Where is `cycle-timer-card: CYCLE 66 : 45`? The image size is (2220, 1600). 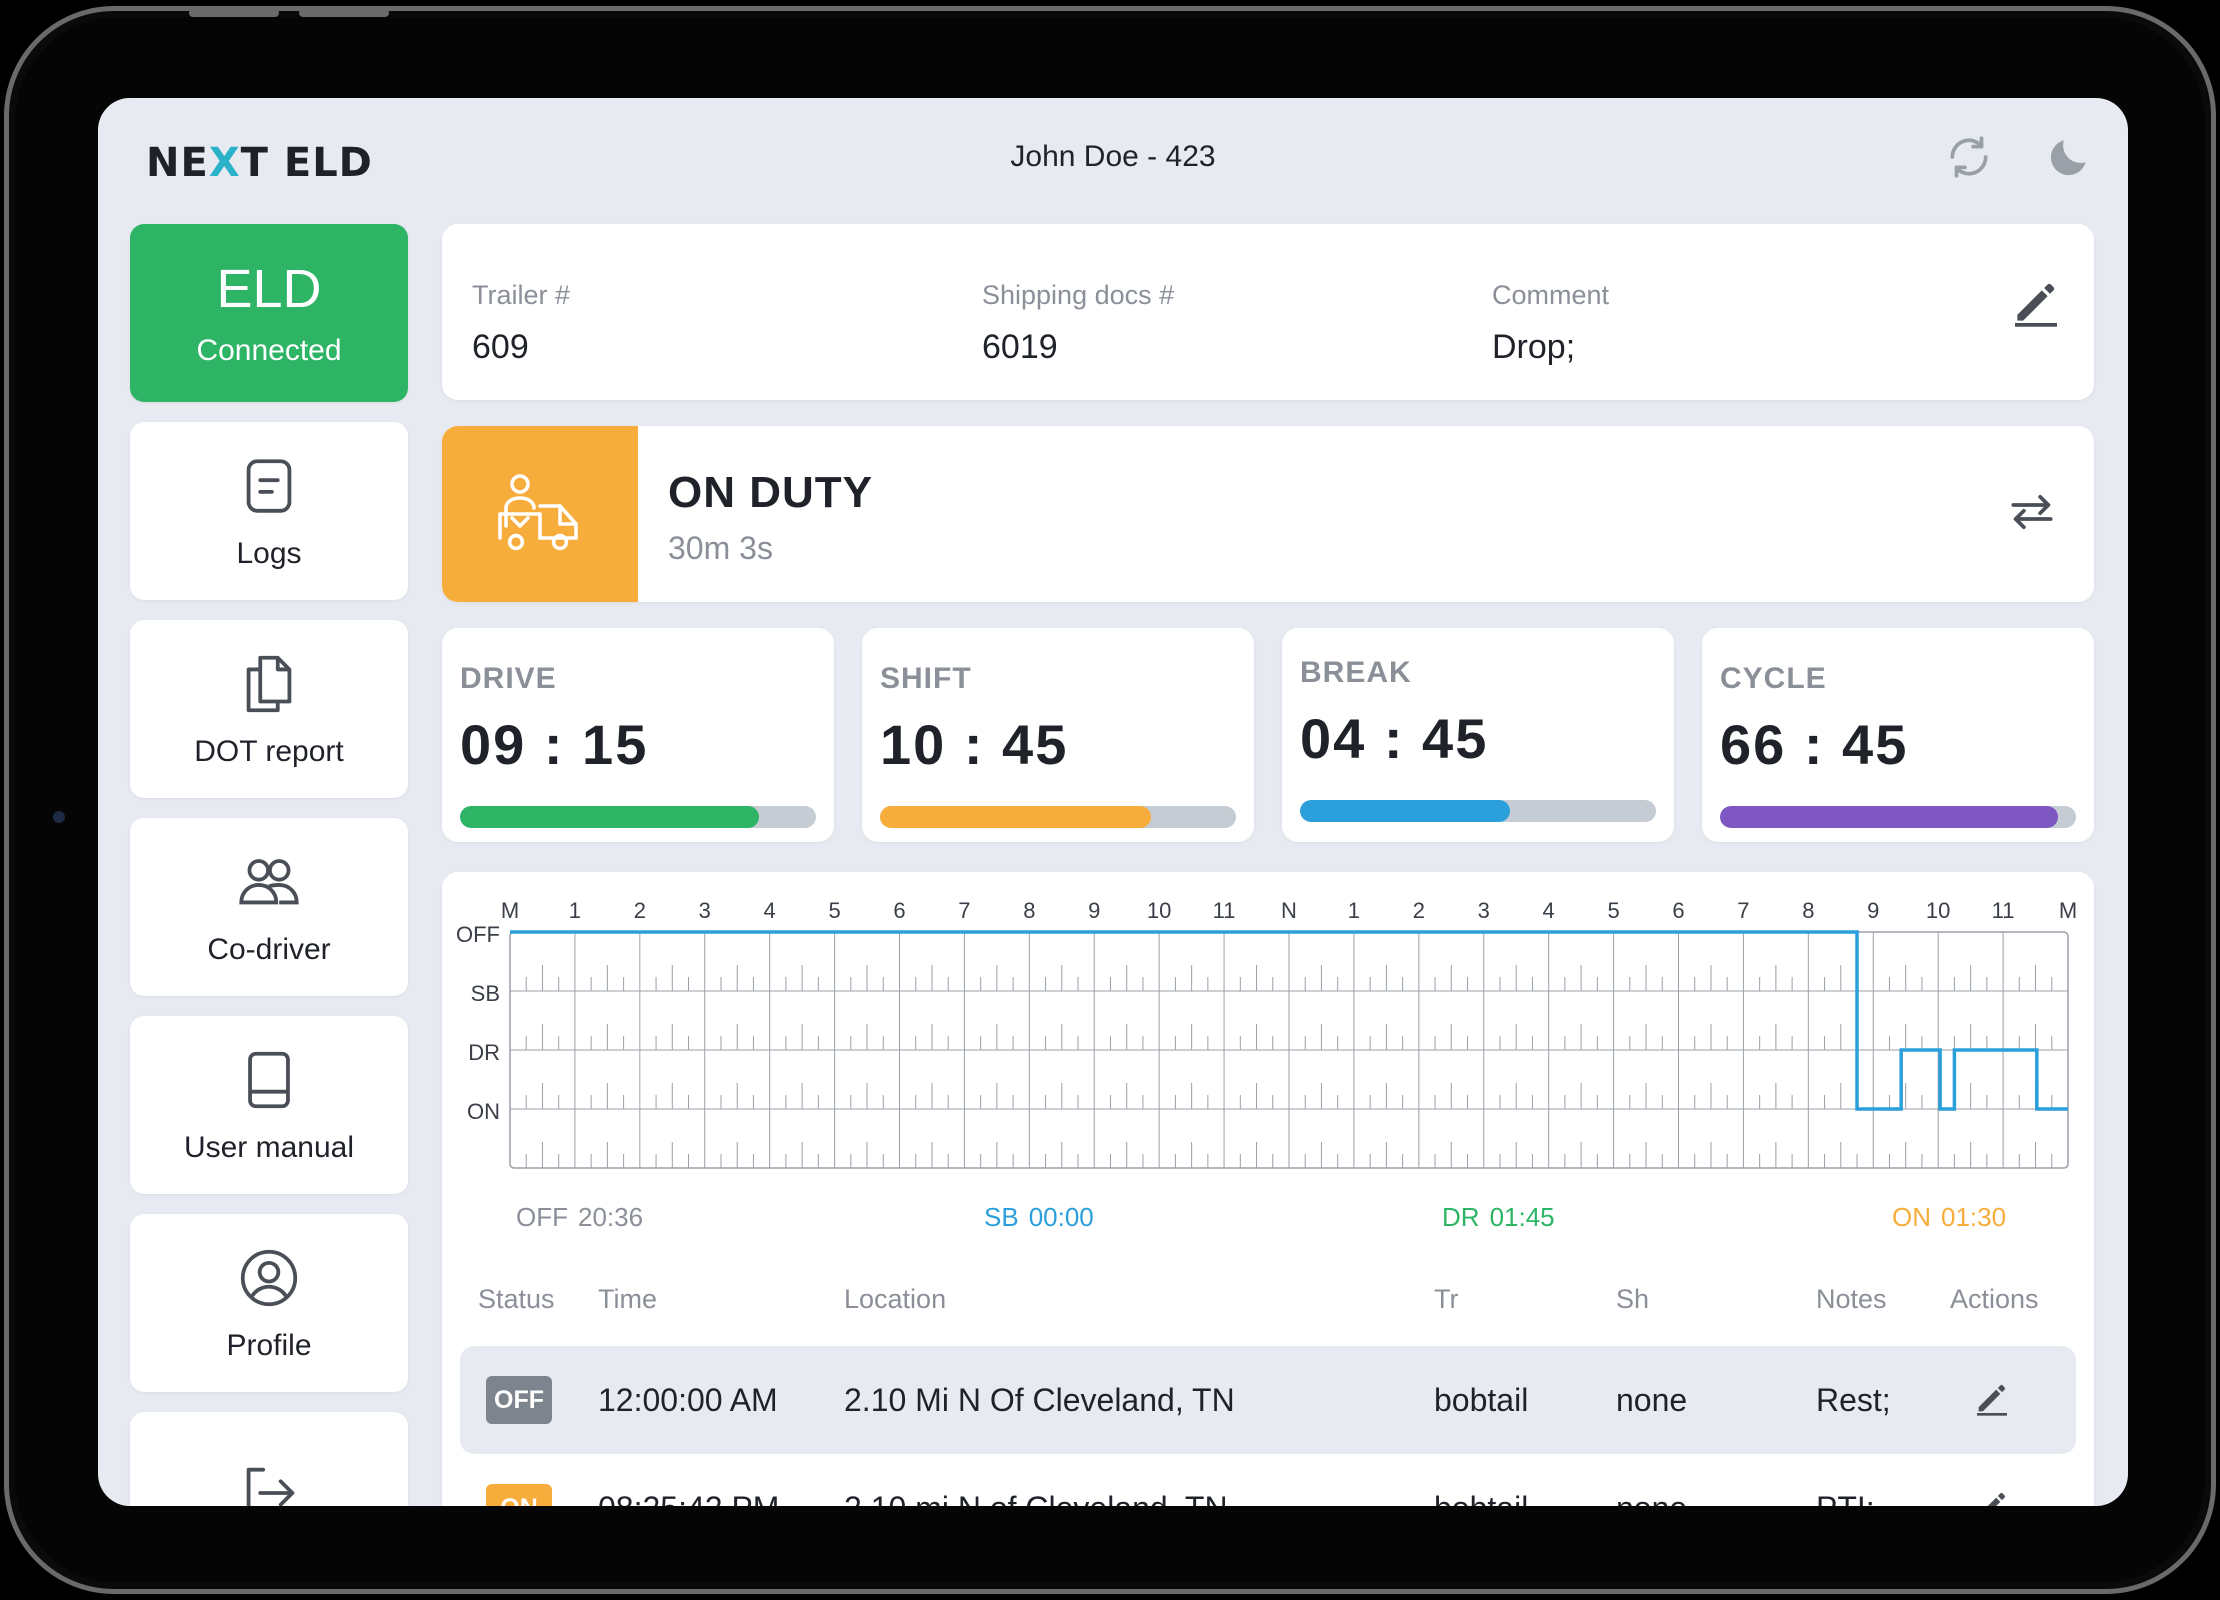
cycle-timer-card: CYCLE 66 : 45 is located at coordinates (1898, 735).